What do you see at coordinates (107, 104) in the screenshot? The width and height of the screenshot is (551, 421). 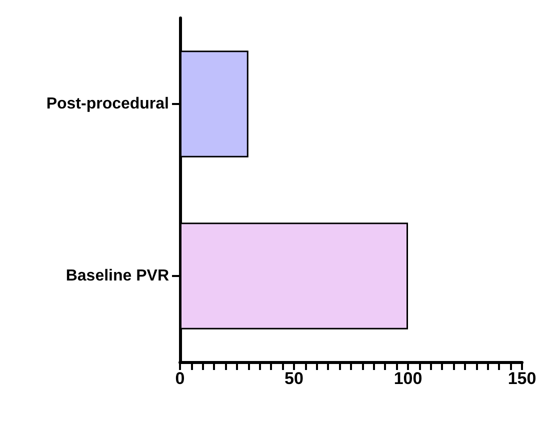 I see `y-tick-label: Post-procedural` at bounding box center [107, 104].